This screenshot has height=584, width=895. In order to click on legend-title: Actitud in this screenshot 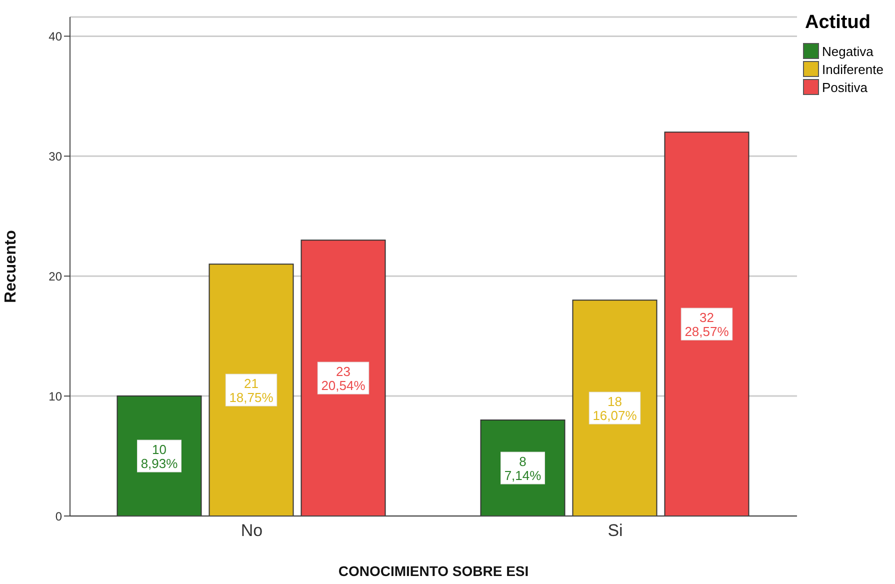, I will do `click(838, 23)`.